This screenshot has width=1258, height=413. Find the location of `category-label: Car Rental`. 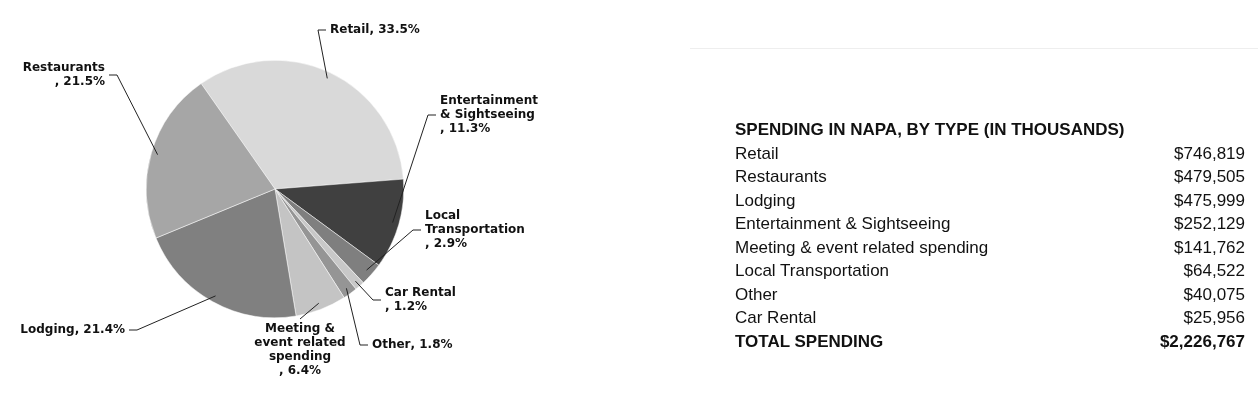

category-label: Car Rental is located at coordinates (776, 318).